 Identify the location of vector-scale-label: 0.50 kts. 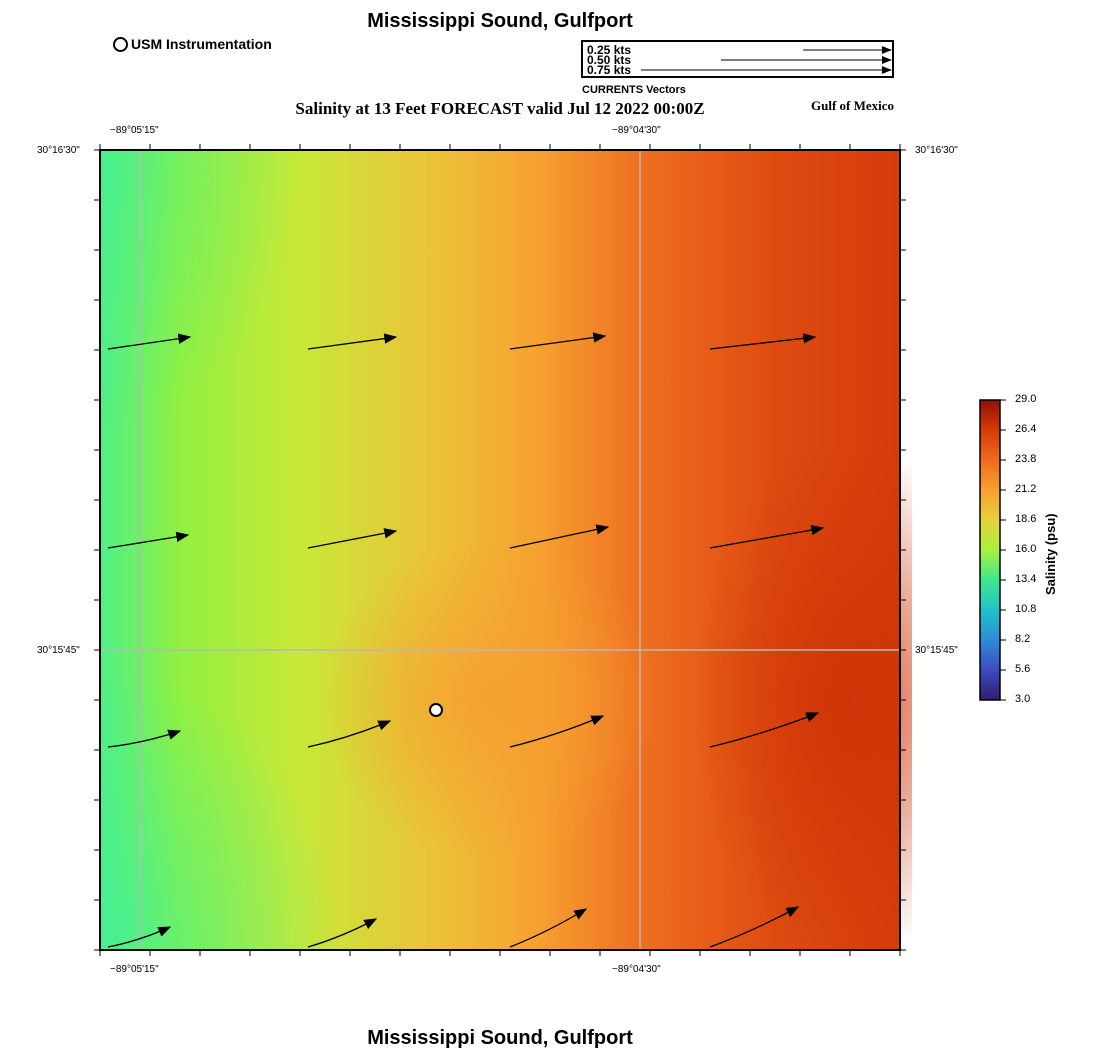
(609, 60).